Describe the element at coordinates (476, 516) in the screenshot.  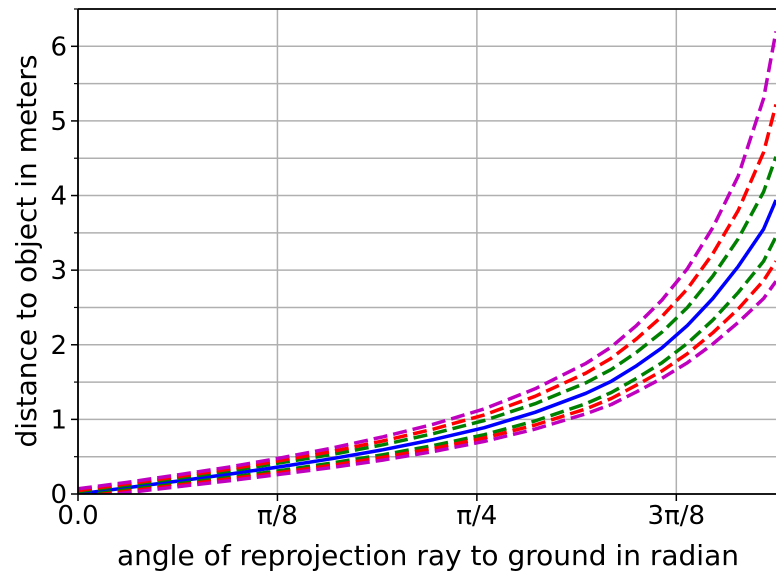
I see `x-tick-label-2: π/4` at that location.